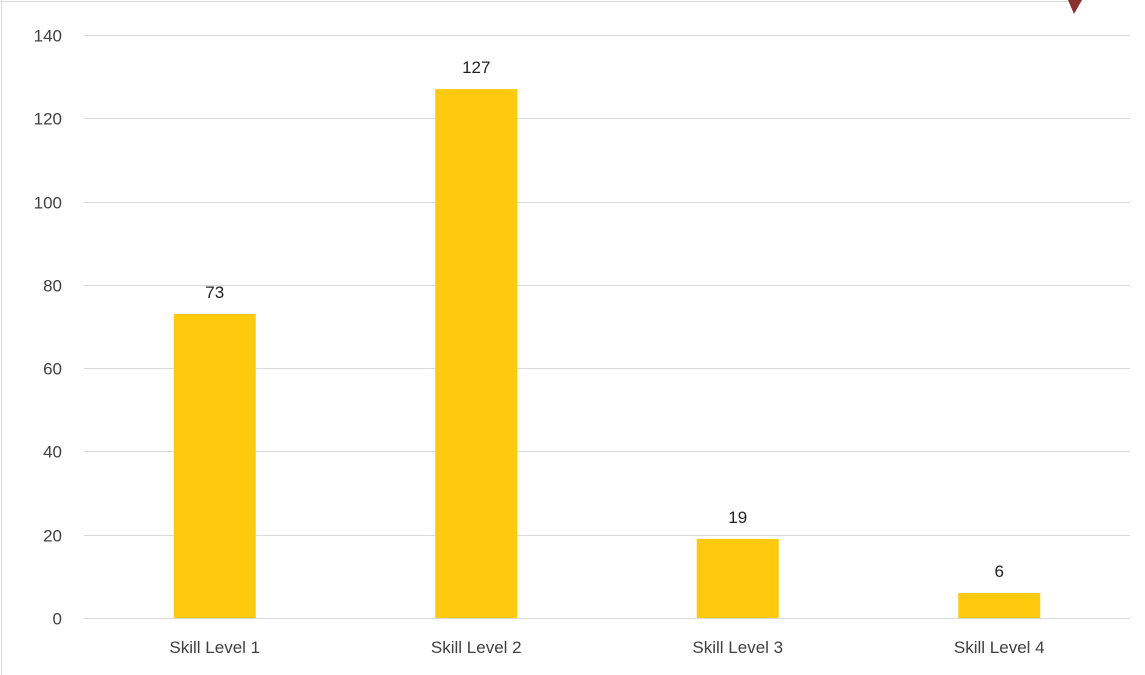  What do you see at coordinates (48, 328) in the screenshot?
I see `y-axis-ticks: 0 20 40 60 80 100 120 140` at bounding box center [48, 328].